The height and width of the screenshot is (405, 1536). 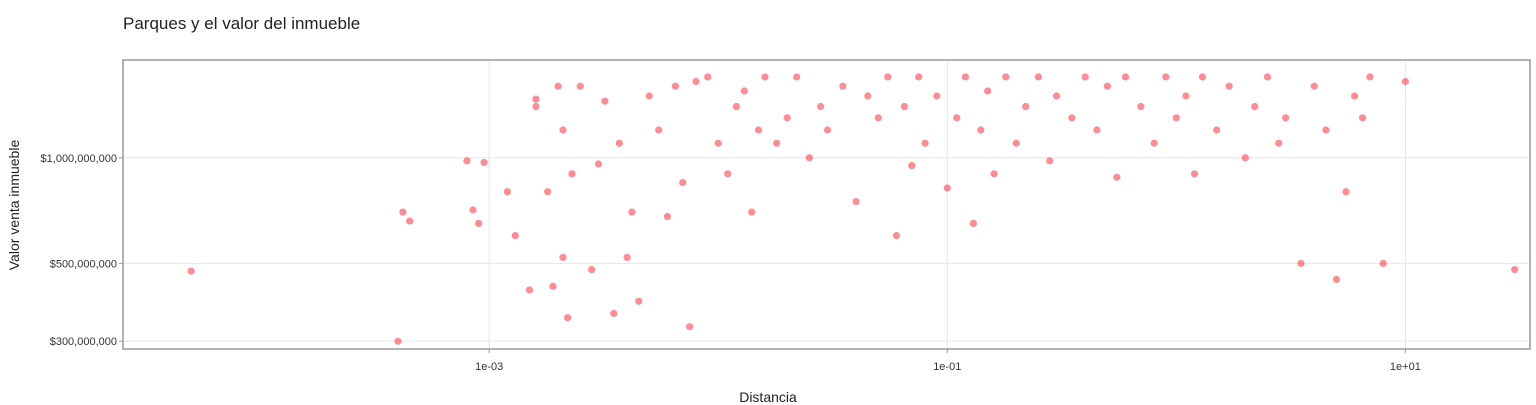 What do you see at coordinates (242, 23) in the screenshot?
I see `chart-title: Parques y el valor del inmueble` at bounding box center [242, 23].